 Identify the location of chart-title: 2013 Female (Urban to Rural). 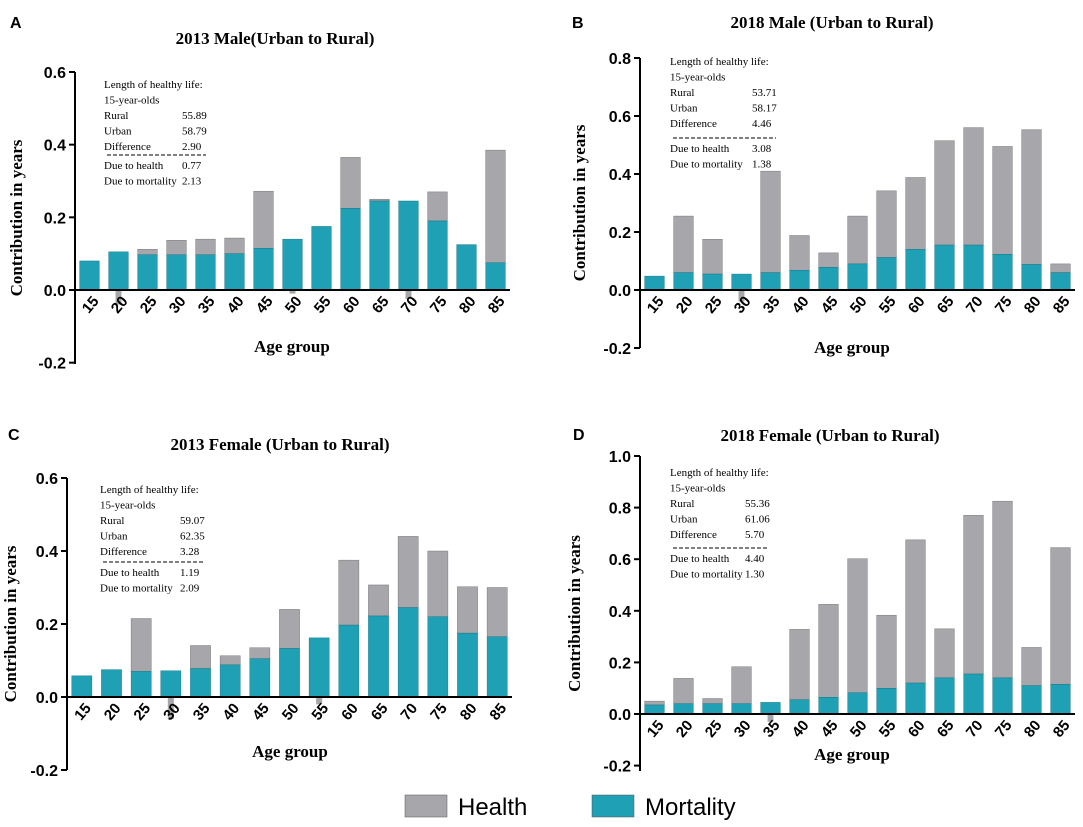
(279, 444).